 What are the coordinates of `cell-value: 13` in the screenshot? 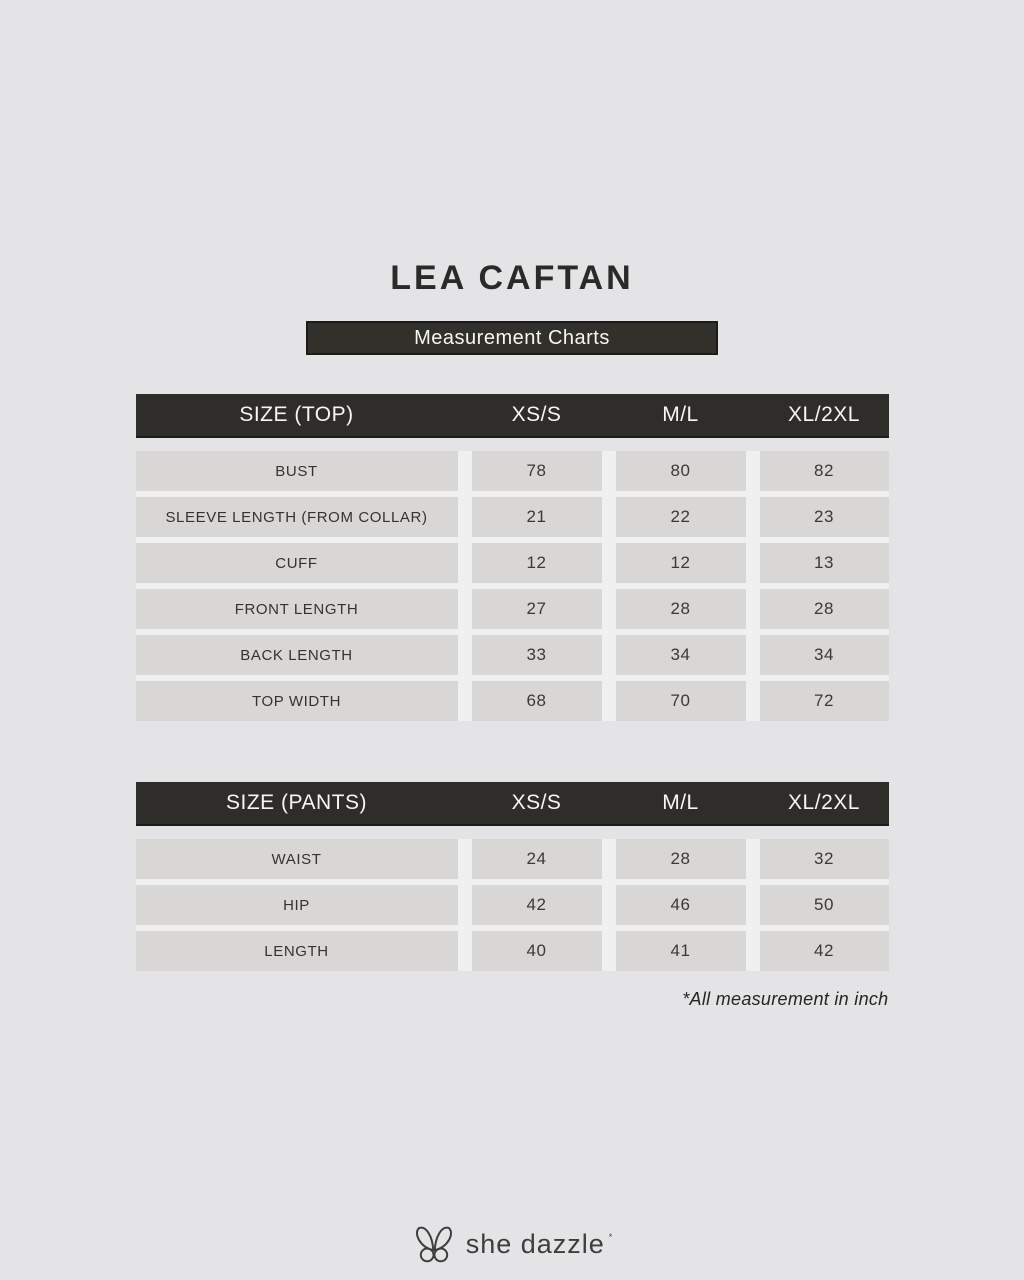 It's located at (824, 563).